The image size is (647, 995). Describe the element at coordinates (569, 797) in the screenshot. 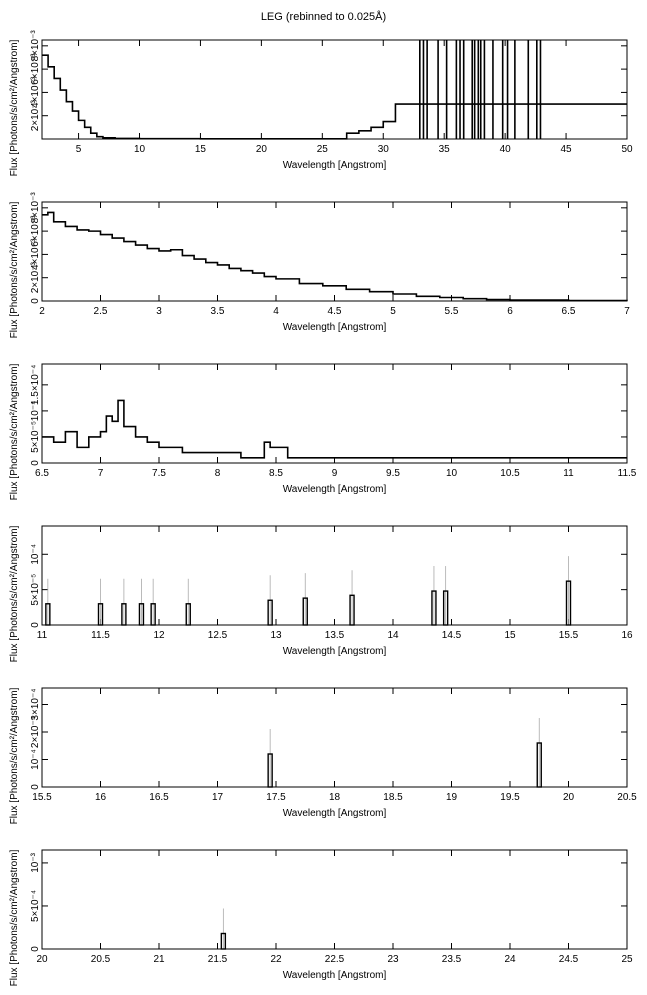

I see `x-tick-label: 20` at that location.